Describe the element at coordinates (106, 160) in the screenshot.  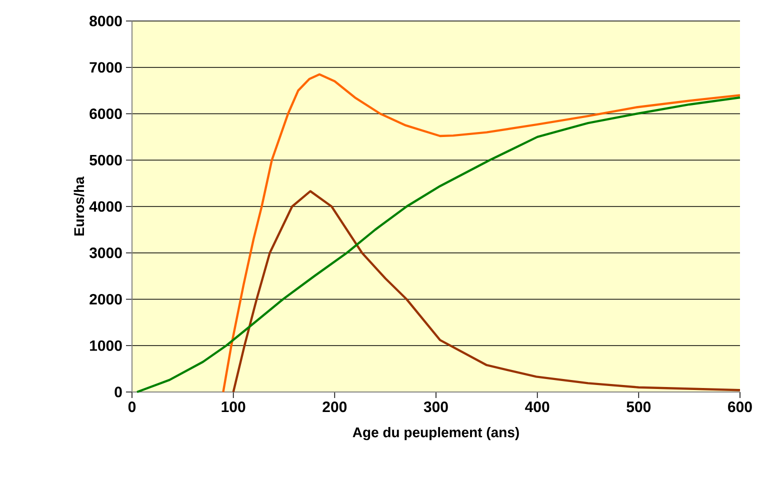
I see `y-tick-label: 5000` at that location.